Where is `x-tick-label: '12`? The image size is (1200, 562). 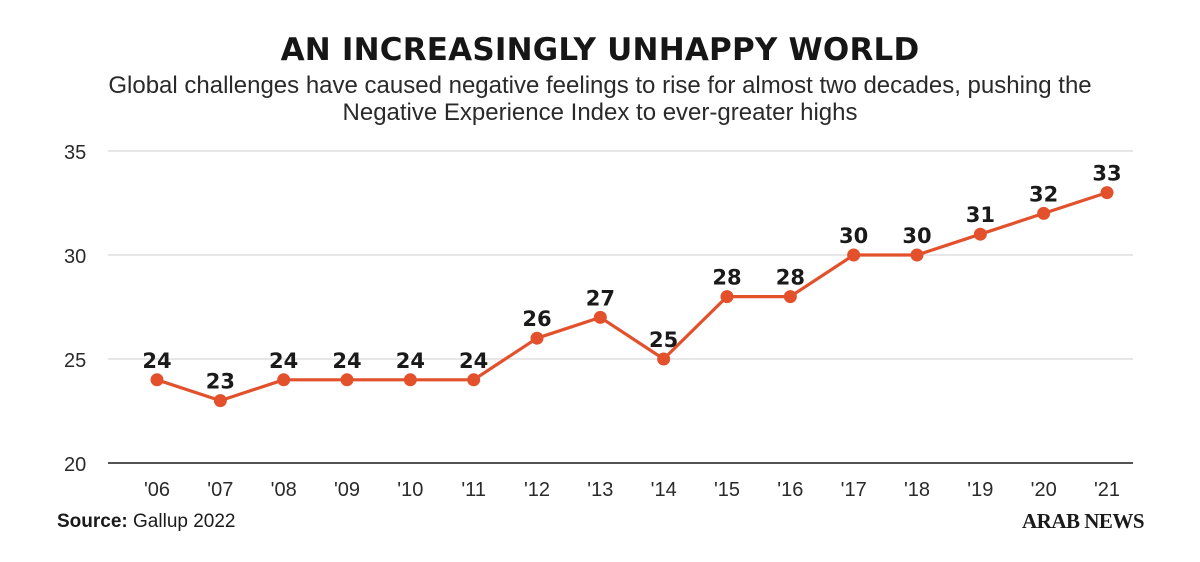 x-tick-label: '12 is located at coordinates (537, 490).